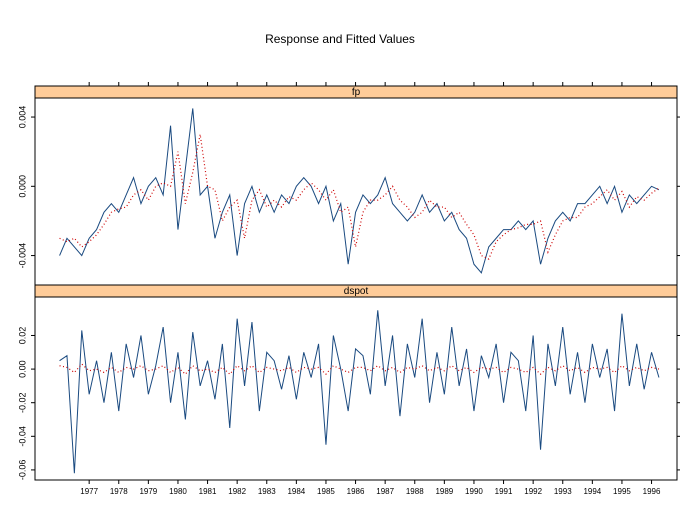 The width and height of the screenshot is (680, 514). What do you see at coordinates (474, 491) in the screenshot?
I see `x-tick-label: 1990` at bounding box center [474, 491].